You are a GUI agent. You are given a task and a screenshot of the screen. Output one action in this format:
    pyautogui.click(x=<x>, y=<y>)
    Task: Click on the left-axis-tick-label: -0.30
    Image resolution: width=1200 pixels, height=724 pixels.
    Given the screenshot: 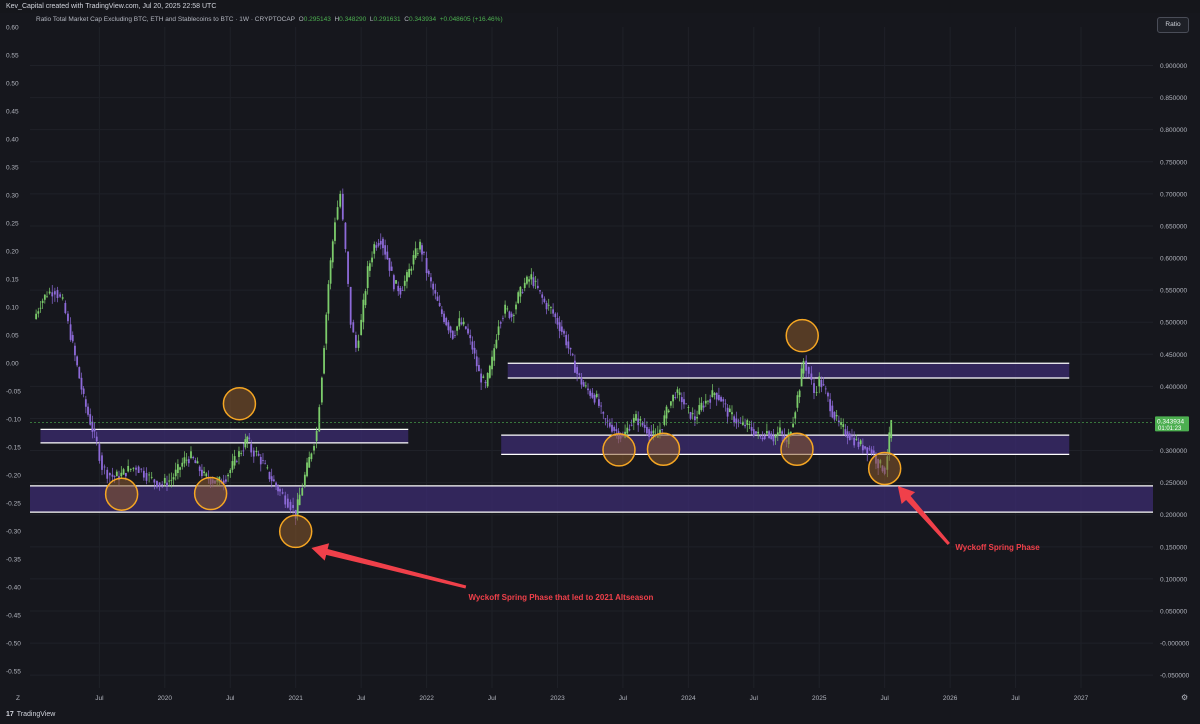 What is the action you would take?
    pyautogui.click(x=13, y=532)
    